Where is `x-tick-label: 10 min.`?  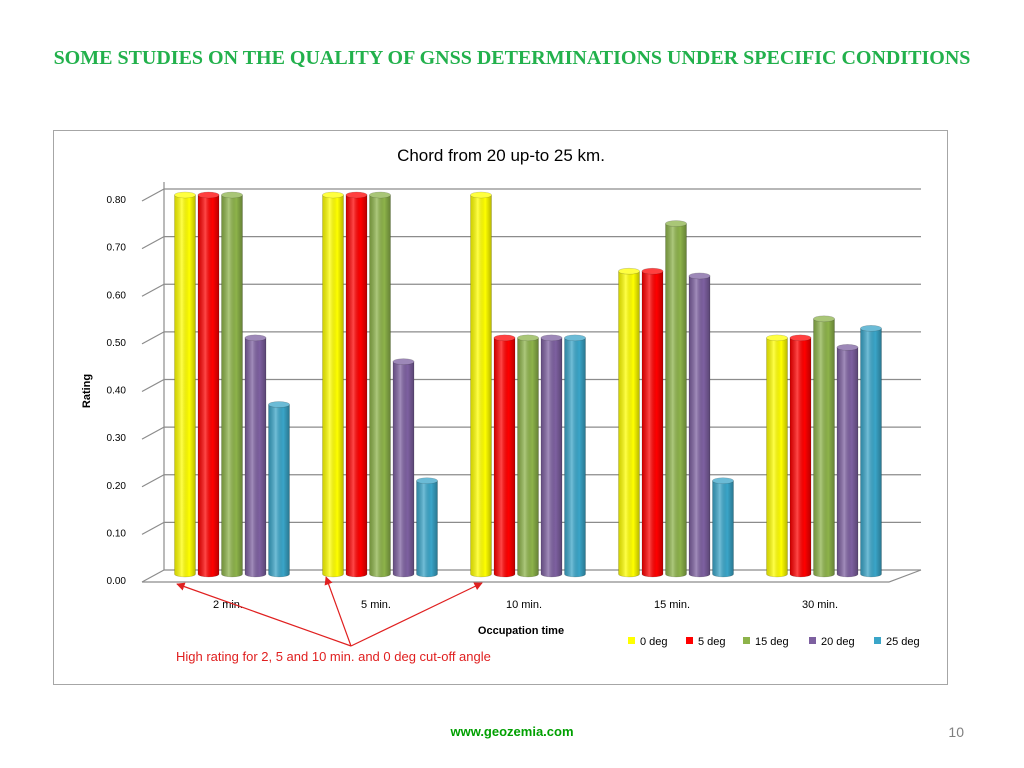 x-tick-label: 10 min. is located at coordinates (524, 605).